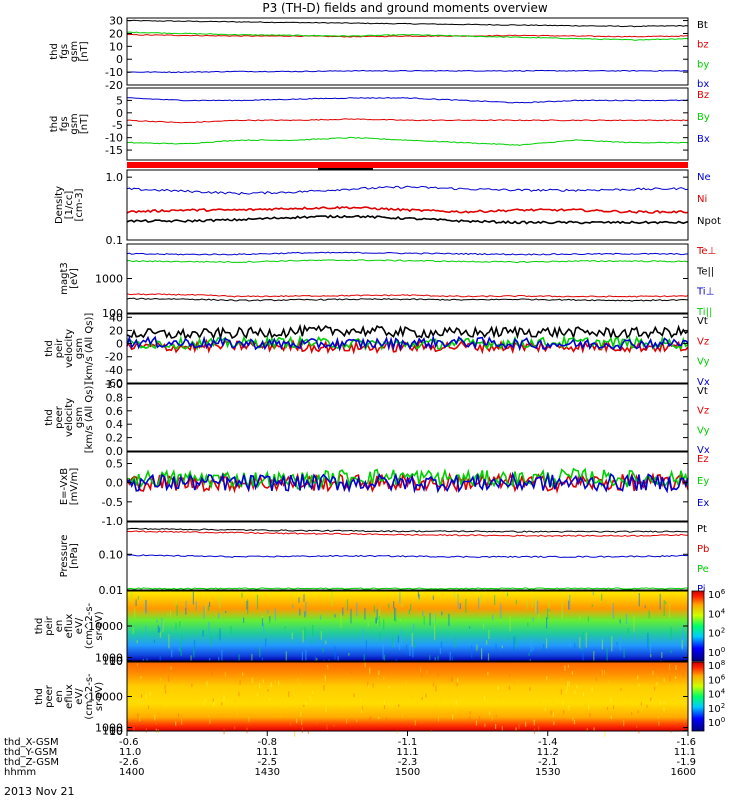 This screenshot has height=800, width=750. Describe the element at coordinates (105, 697) in the screenshot. I see `y-tick-label: 10000` at that location.